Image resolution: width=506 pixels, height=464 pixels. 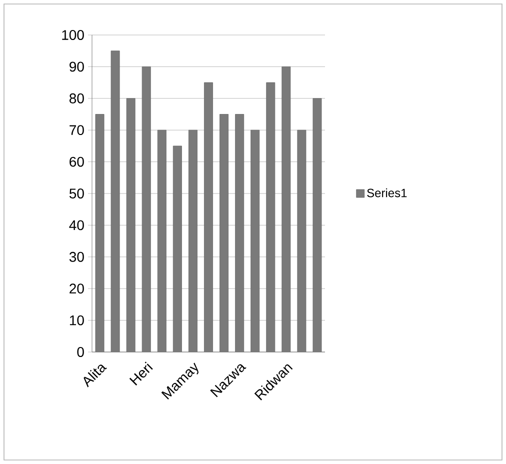 I want to click on y-tick-label: 90, so click(x=77, y=67).